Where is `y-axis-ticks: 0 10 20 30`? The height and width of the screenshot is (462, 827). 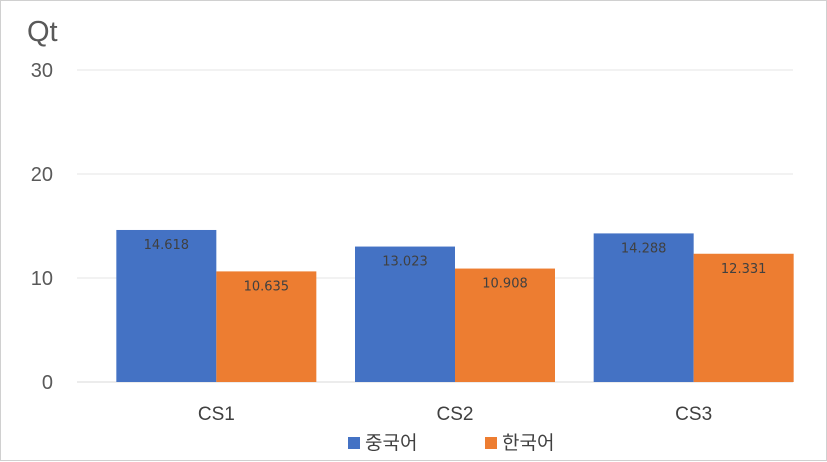 y-axis-ticks: 0 10 20 30 is located at coordinates (42, 227).